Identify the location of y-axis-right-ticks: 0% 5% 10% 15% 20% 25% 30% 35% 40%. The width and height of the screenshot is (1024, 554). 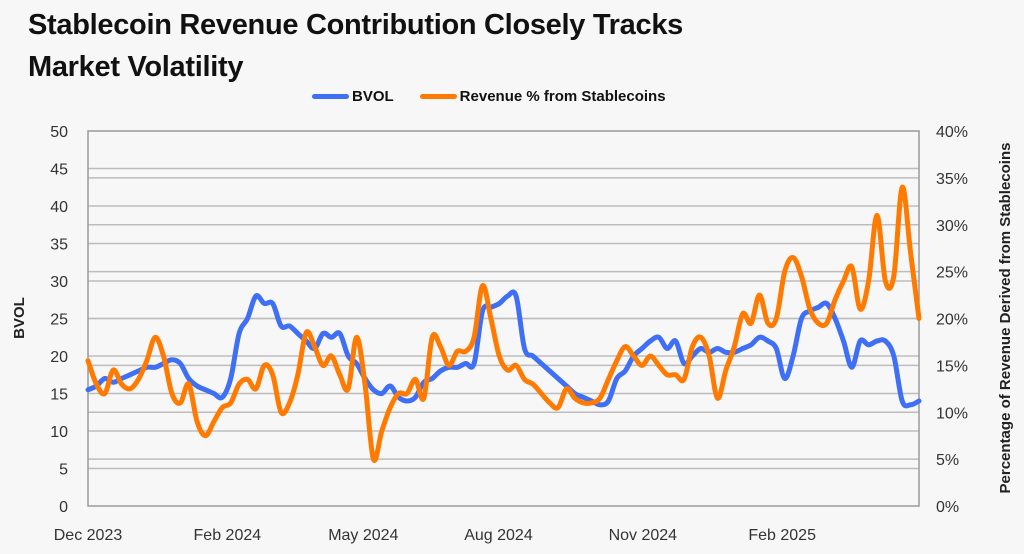
(952, 320).